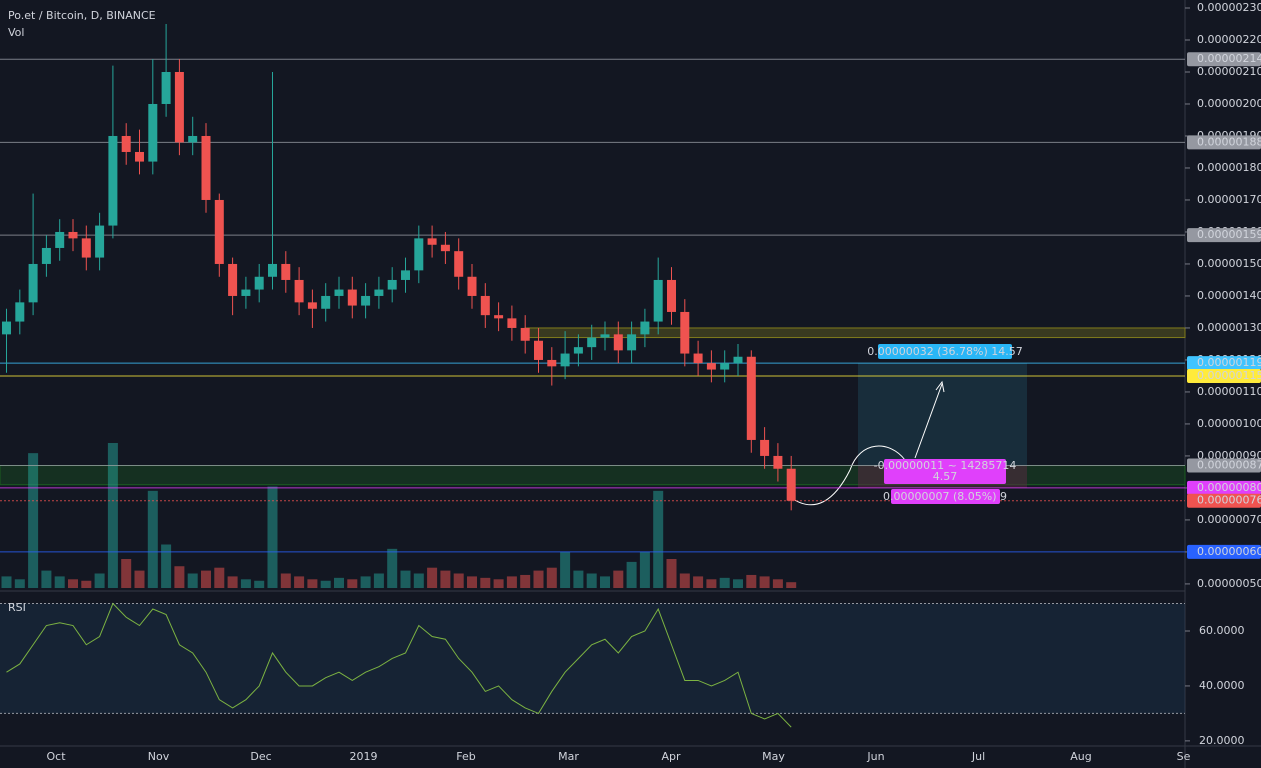 This screenshot has height=768, width=1261. I want to click on y-tick-label: 0.00000170, so click(1229, 199).